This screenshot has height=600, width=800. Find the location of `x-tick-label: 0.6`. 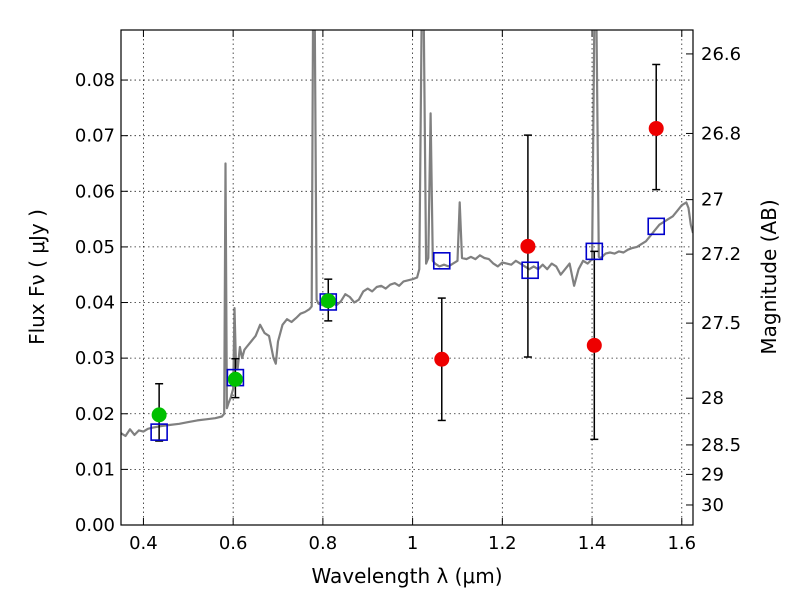

x-tick-label: 0.6 is located at coordinates (233, 543).